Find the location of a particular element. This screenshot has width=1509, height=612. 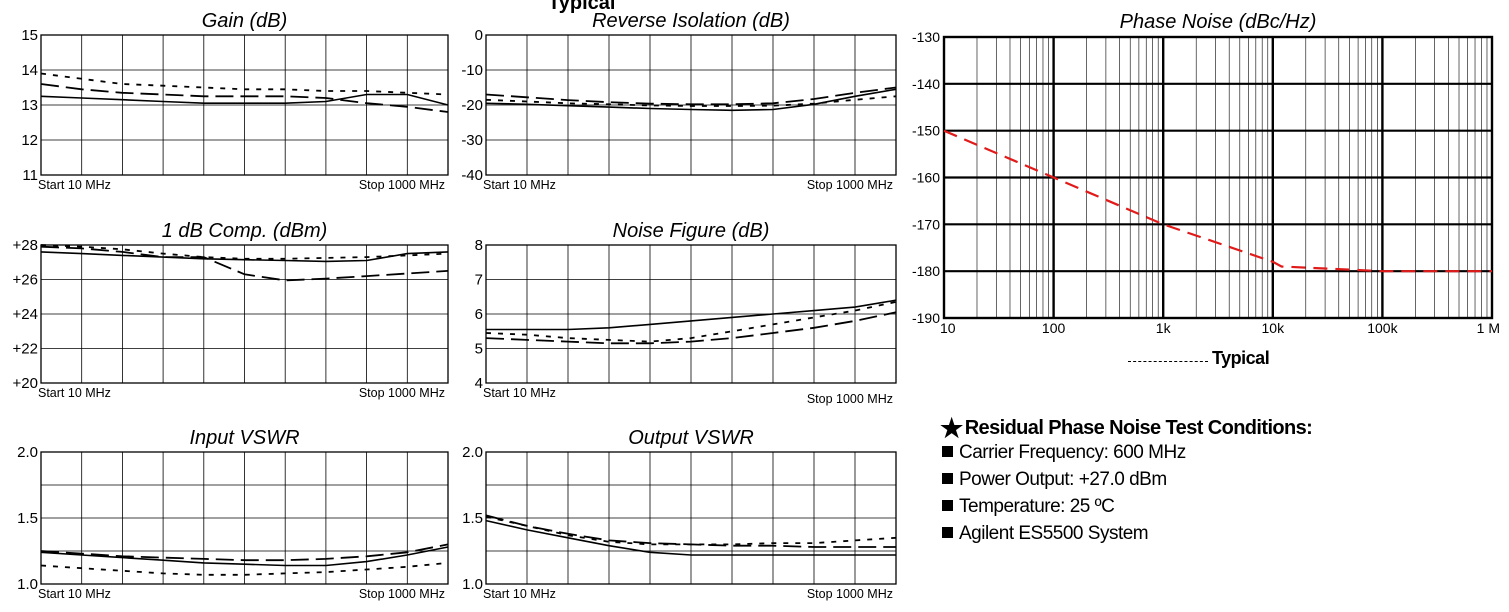

condition-item: Power Output: +27.0 dBm is located at coordinates (1054, 480).